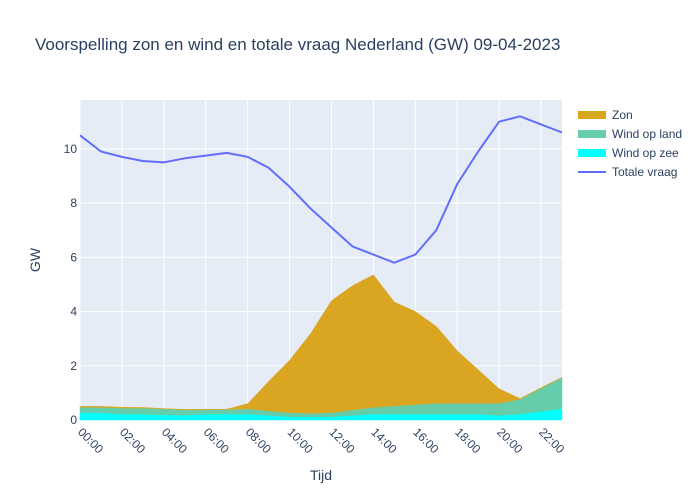  What do you see at coordinates (71, 284) in the screenshot?
I see `y-axis-ticks: 0 2 4 6 8 10` at bounding box center [71, 284].